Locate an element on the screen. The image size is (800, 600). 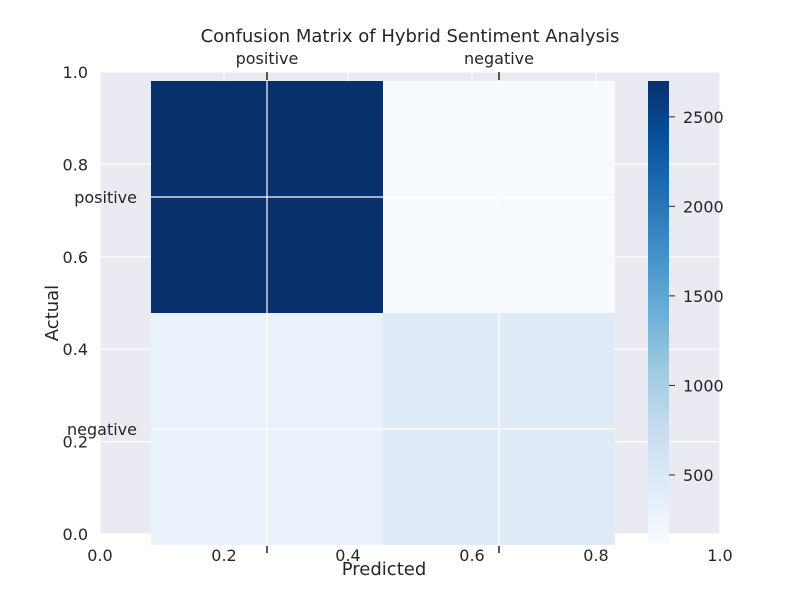
colorbar-tick-labels: 500 1000 1500 2000 2500 is located at coordinates (696, 296).